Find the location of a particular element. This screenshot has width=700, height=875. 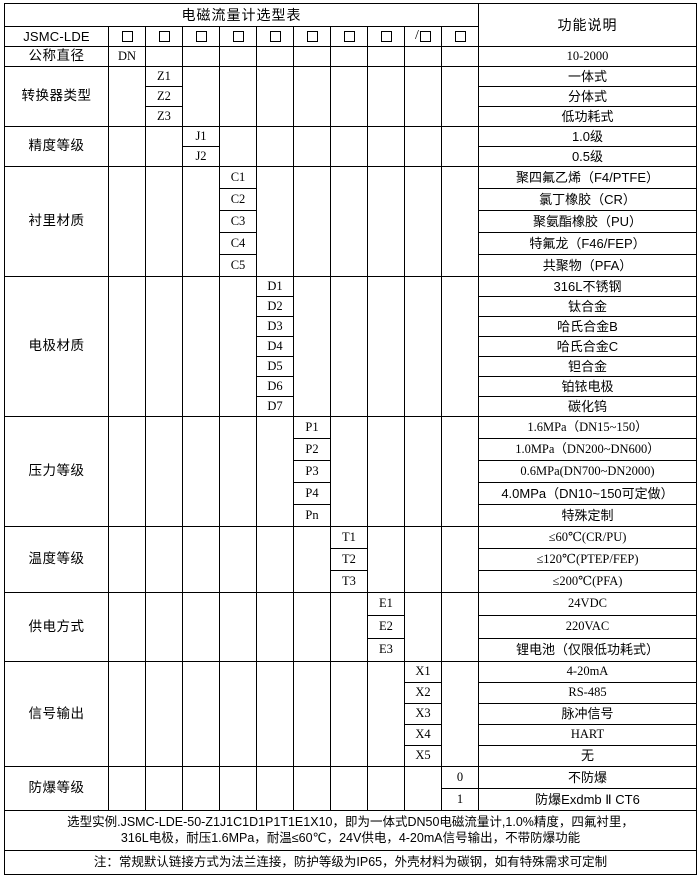

table-title: 电磁流量计选型表 is located at coordinates (241, 15).